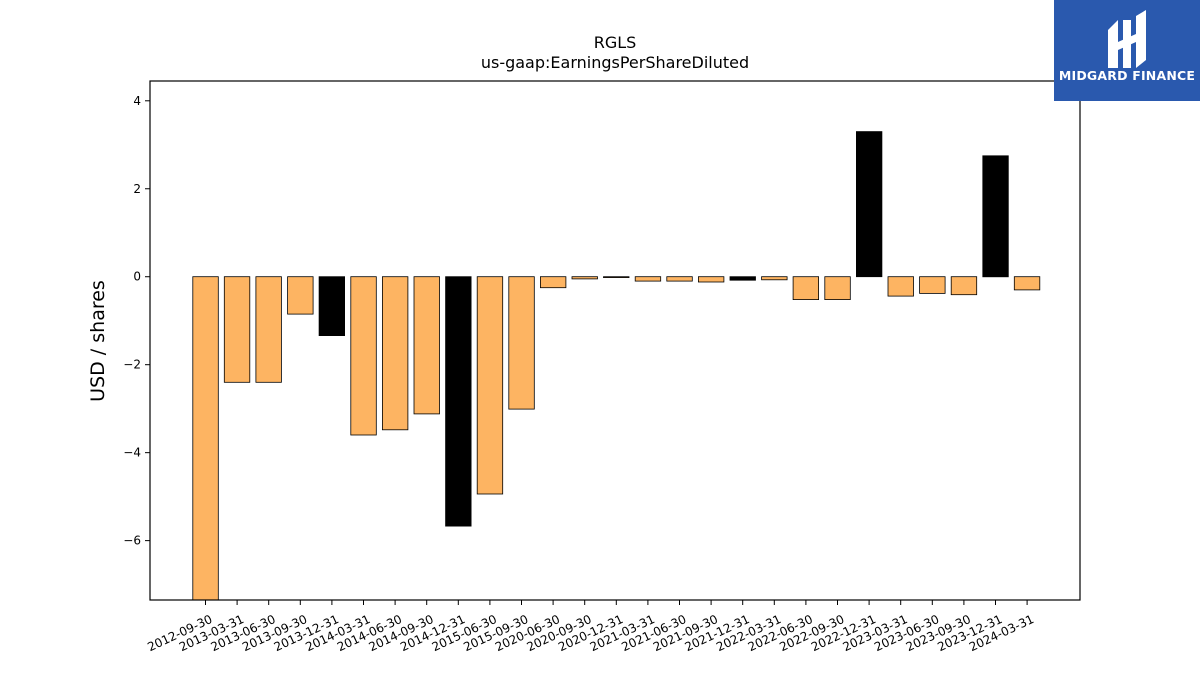  I want to click on chart-title: RGLS, so click(615, 42).